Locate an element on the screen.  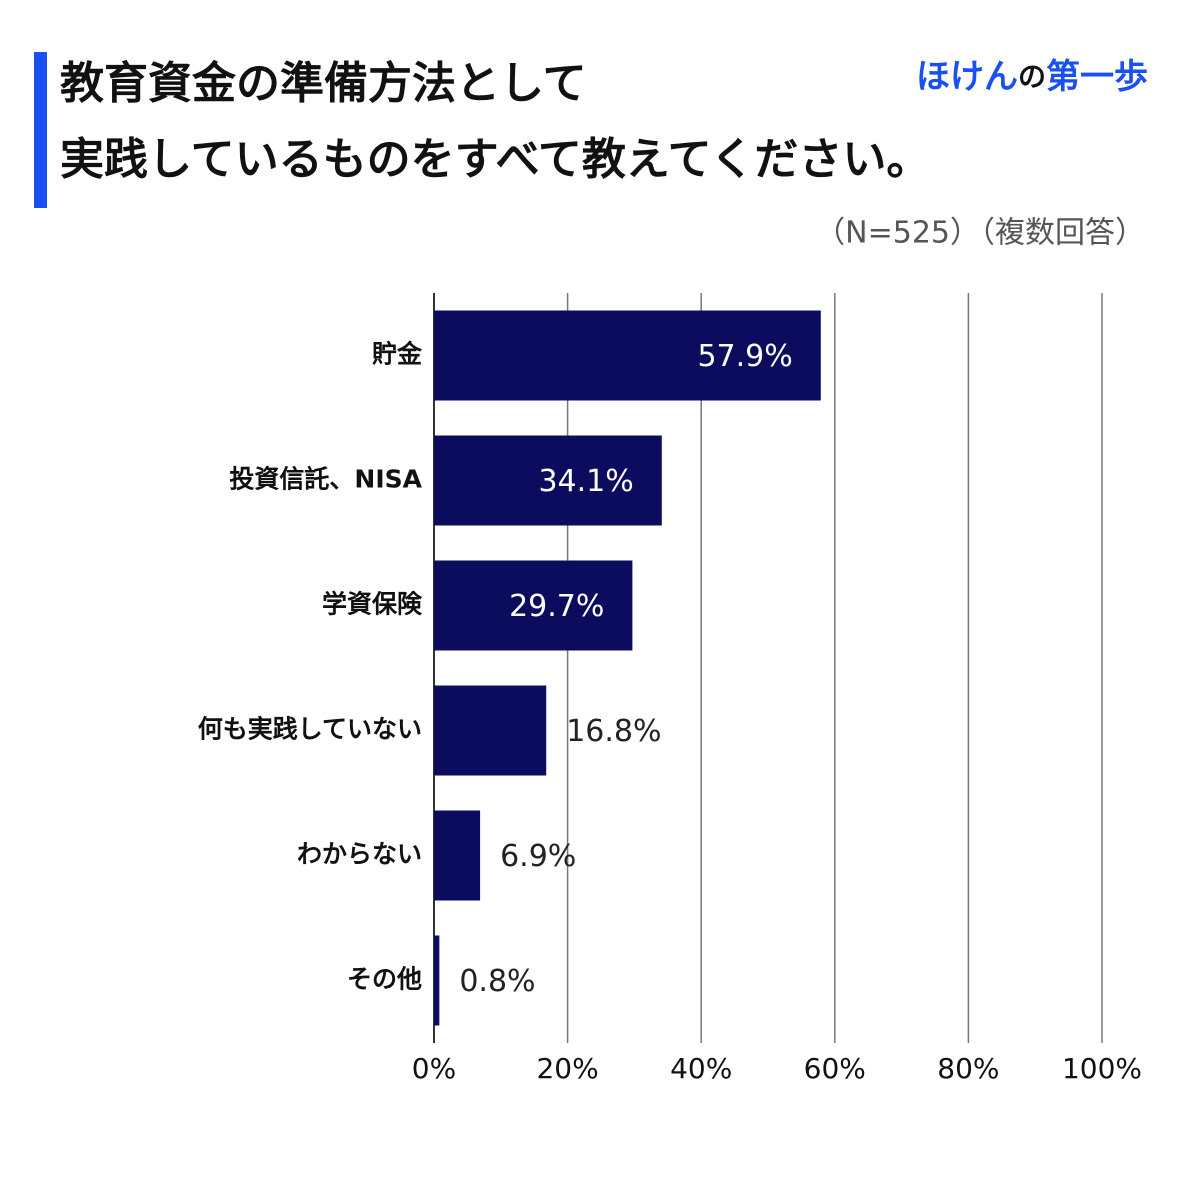
value-label: 16.8% is located at coordinates (613, 731).